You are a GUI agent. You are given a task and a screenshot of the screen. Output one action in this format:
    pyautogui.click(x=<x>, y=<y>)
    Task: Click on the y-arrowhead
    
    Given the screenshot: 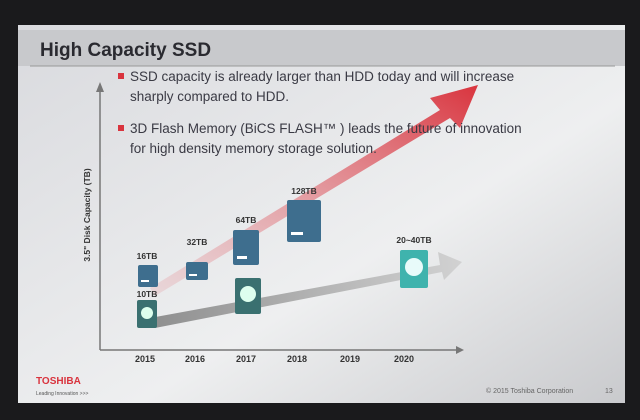 What is the action you would take?
    pyautogui.click(x=100, y=87)
    